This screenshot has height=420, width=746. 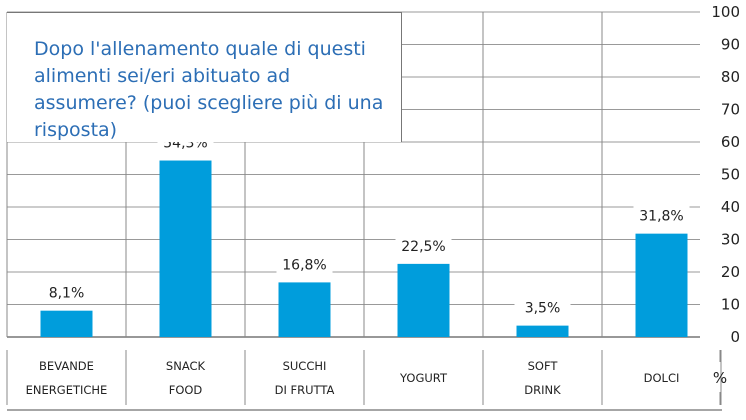 I want to click on category-label: SUCCHI, so click(x=305, y=366).